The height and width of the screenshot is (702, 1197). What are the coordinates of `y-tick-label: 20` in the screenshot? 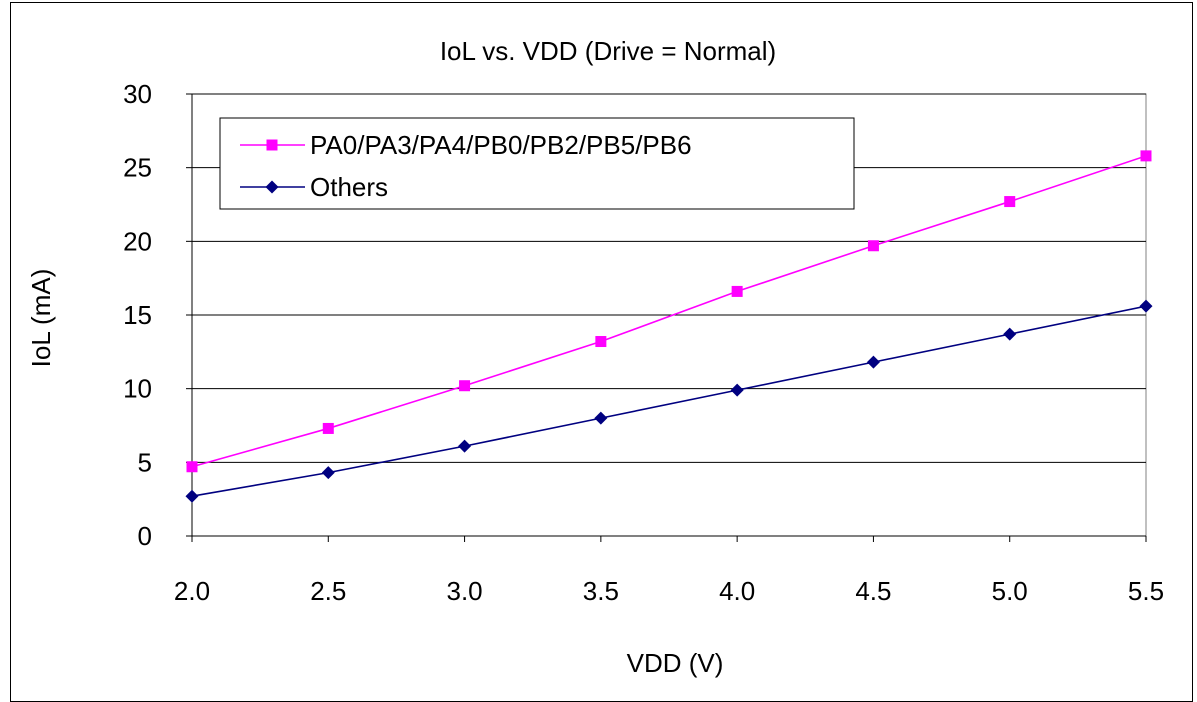 It's located at (137, 241).